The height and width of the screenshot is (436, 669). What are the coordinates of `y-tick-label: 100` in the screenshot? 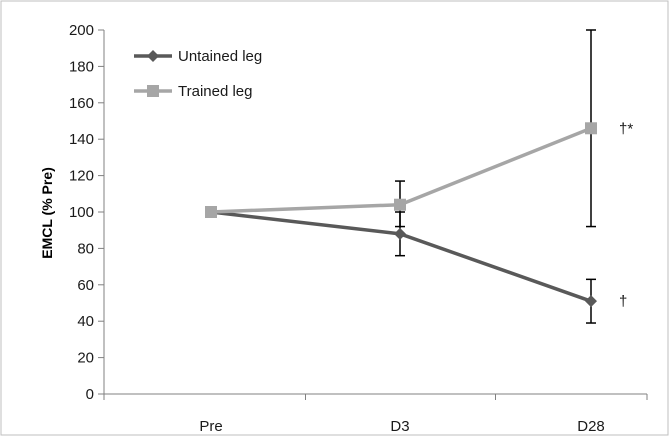 It's located at (81, 212).